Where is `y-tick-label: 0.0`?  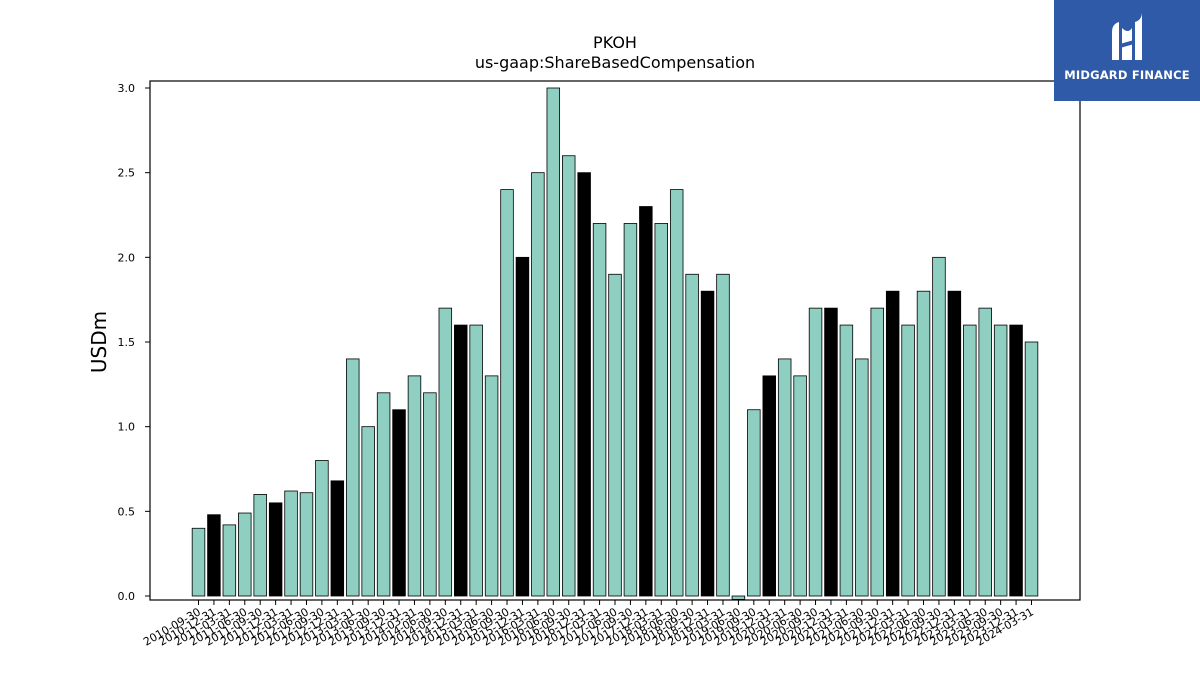 y-tick-label: 0.0 is located at coordinates (127, 596).